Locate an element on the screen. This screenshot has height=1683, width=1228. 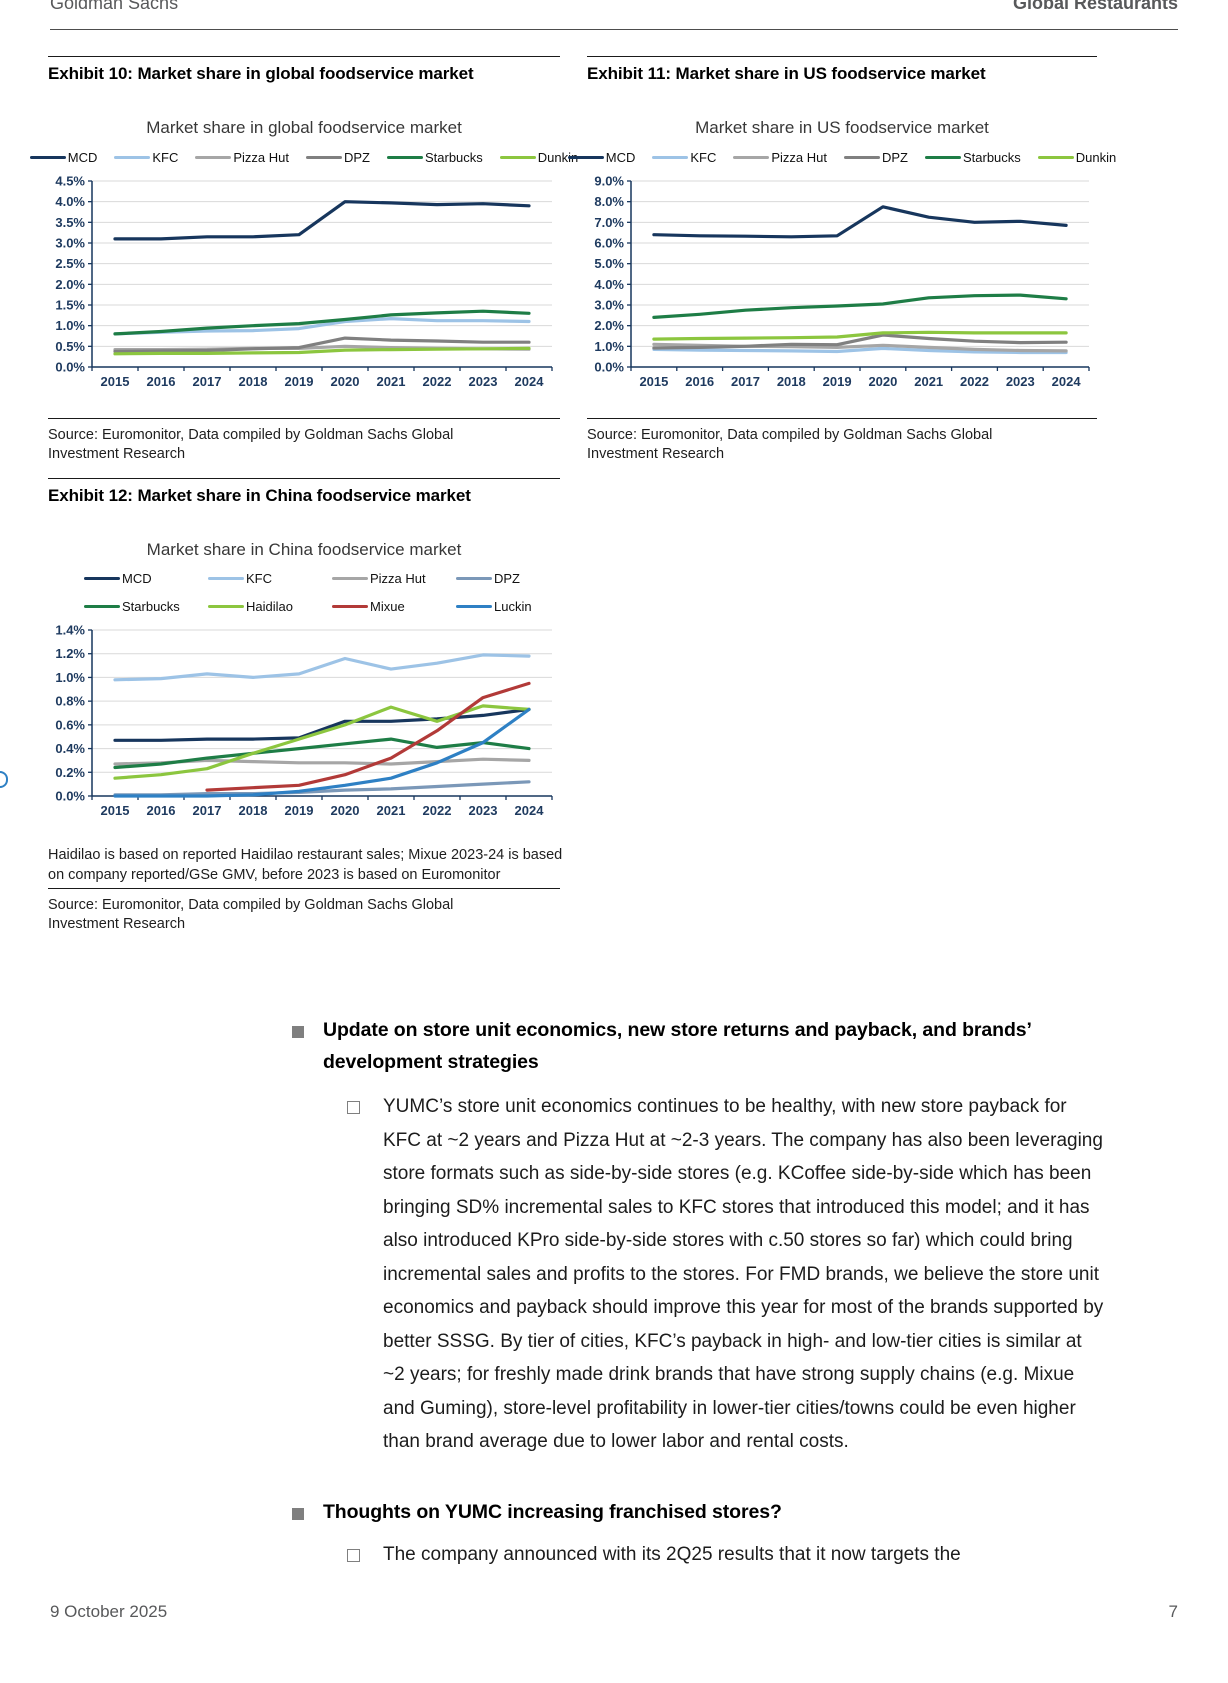
series-line-mixue is located at coordinates (368, 736).